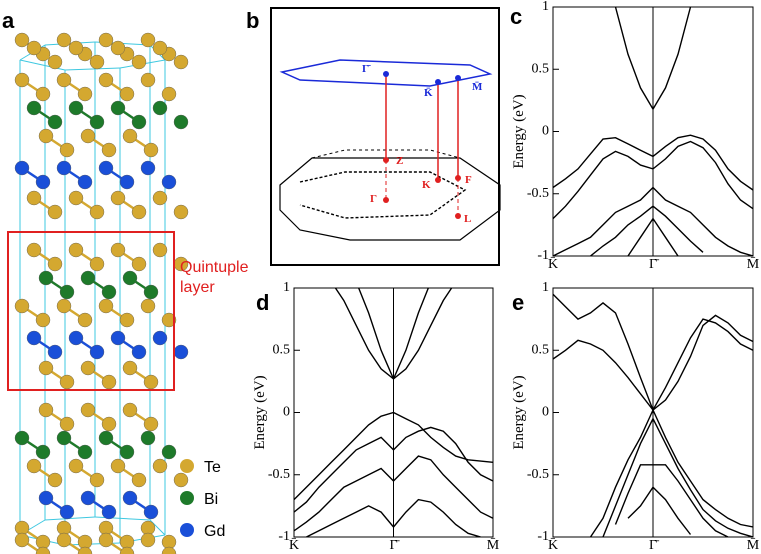  I want to click on panel-label: b, so click(252, 20).